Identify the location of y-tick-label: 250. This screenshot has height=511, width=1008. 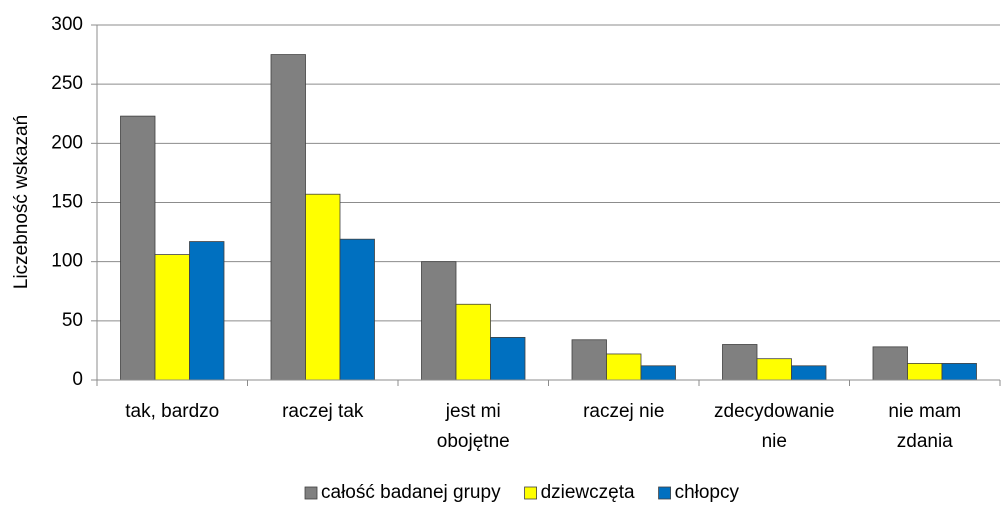
(67, 83).